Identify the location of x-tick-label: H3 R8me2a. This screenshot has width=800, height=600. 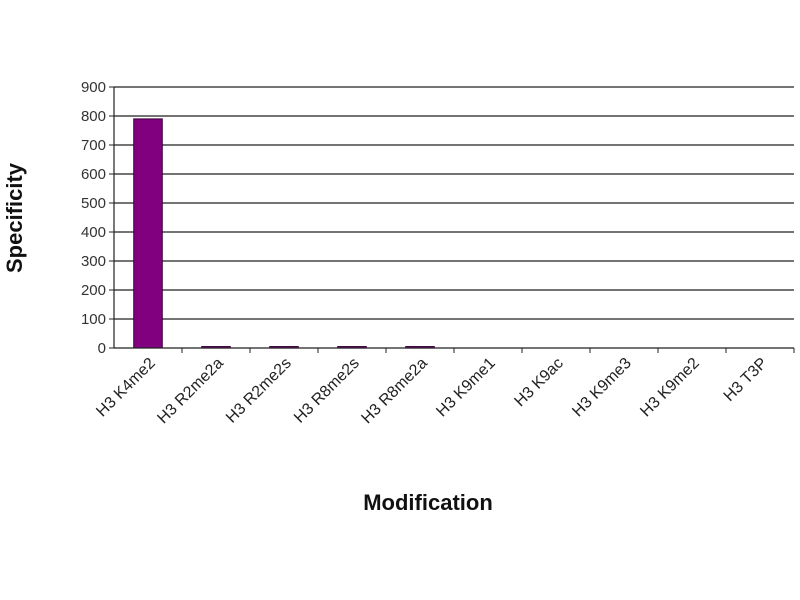
(394, 391).